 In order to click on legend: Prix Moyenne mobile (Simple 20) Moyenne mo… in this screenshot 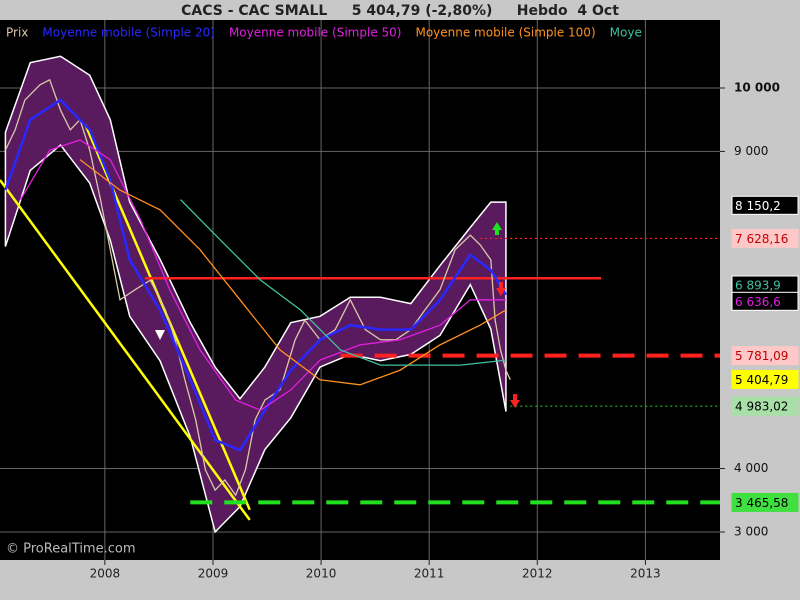, I will do `click(324, 33)`.